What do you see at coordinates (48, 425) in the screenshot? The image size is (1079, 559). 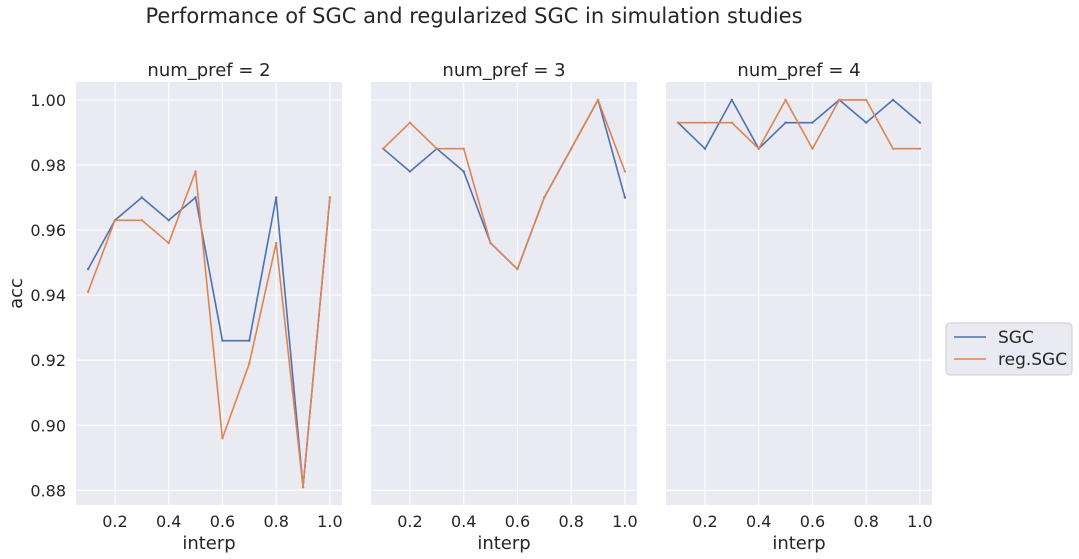 I see `y-tick-label: 0.90` at bounding box center [48, 425].